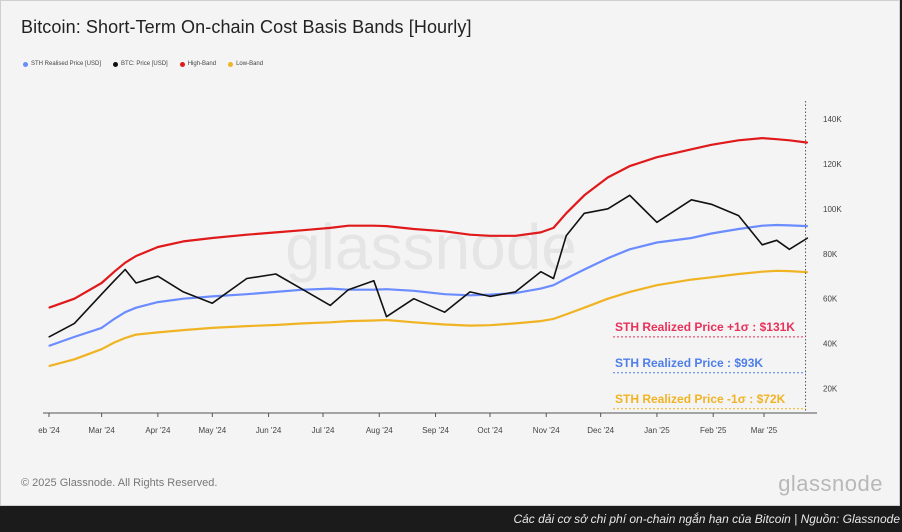 This screenshot has height=532, width=902. Describe the element at coordinates (182, 64) in the screenshot. I see `legend-dot-high-band` at that location.